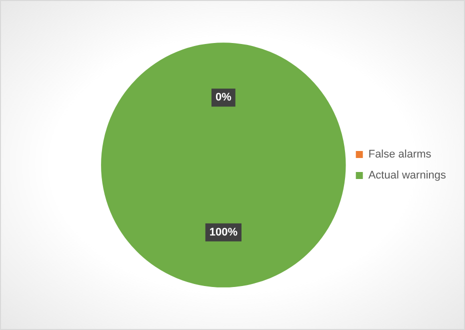 This screenshot has width=465, height=330. What do you see at coordinates (223, 98) in the screenshot?
I see `text: 0%` at bounding box center [223, 98].